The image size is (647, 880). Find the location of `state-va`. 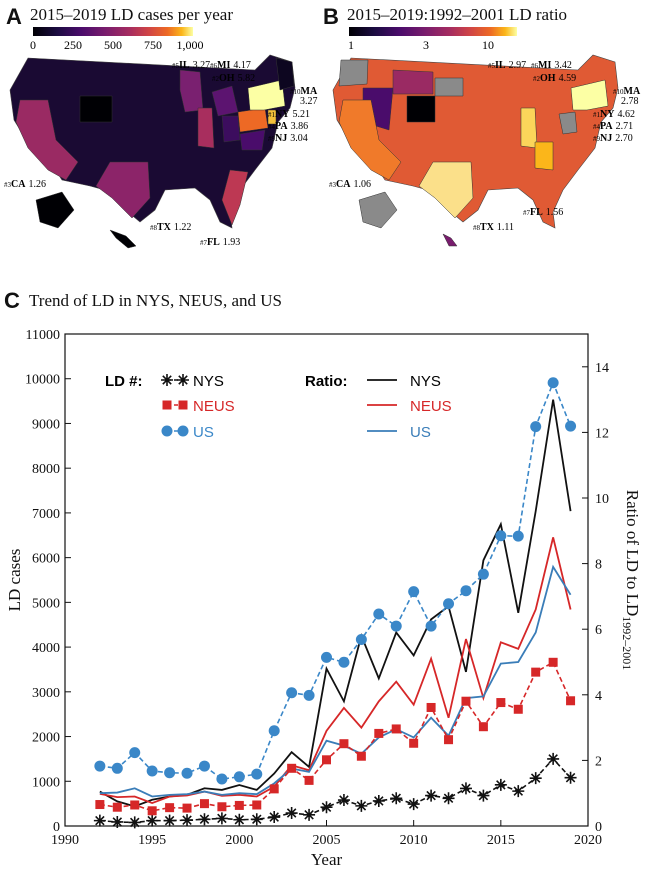

state-va is located at coordinates (252, 140).